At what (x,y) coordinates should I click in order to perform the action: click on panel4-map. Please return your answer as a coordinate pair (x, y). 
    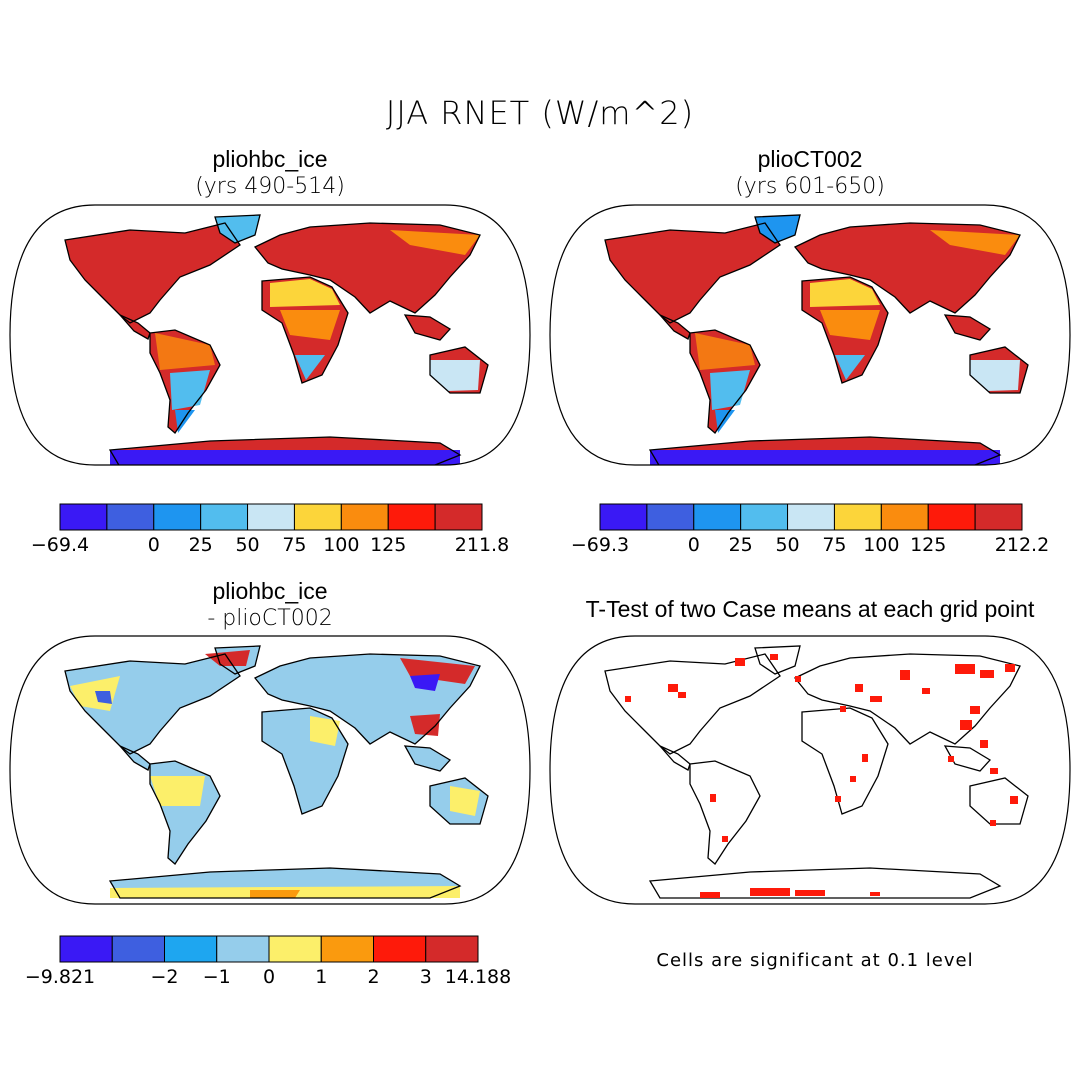
    Looking at the image, I should click on (810, 770).